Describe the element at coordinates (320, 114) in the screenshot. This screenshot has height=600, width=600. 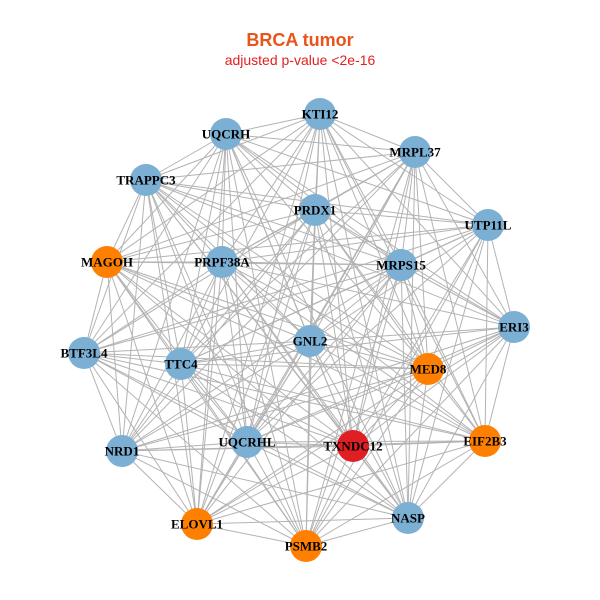
I see `node-KTI12: KTI12` at that location.